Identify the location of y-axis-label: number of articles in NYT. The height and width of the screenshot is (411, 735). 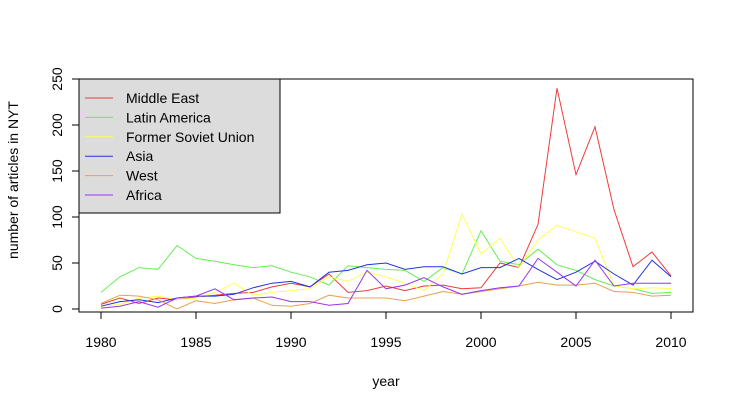
(13, 180).